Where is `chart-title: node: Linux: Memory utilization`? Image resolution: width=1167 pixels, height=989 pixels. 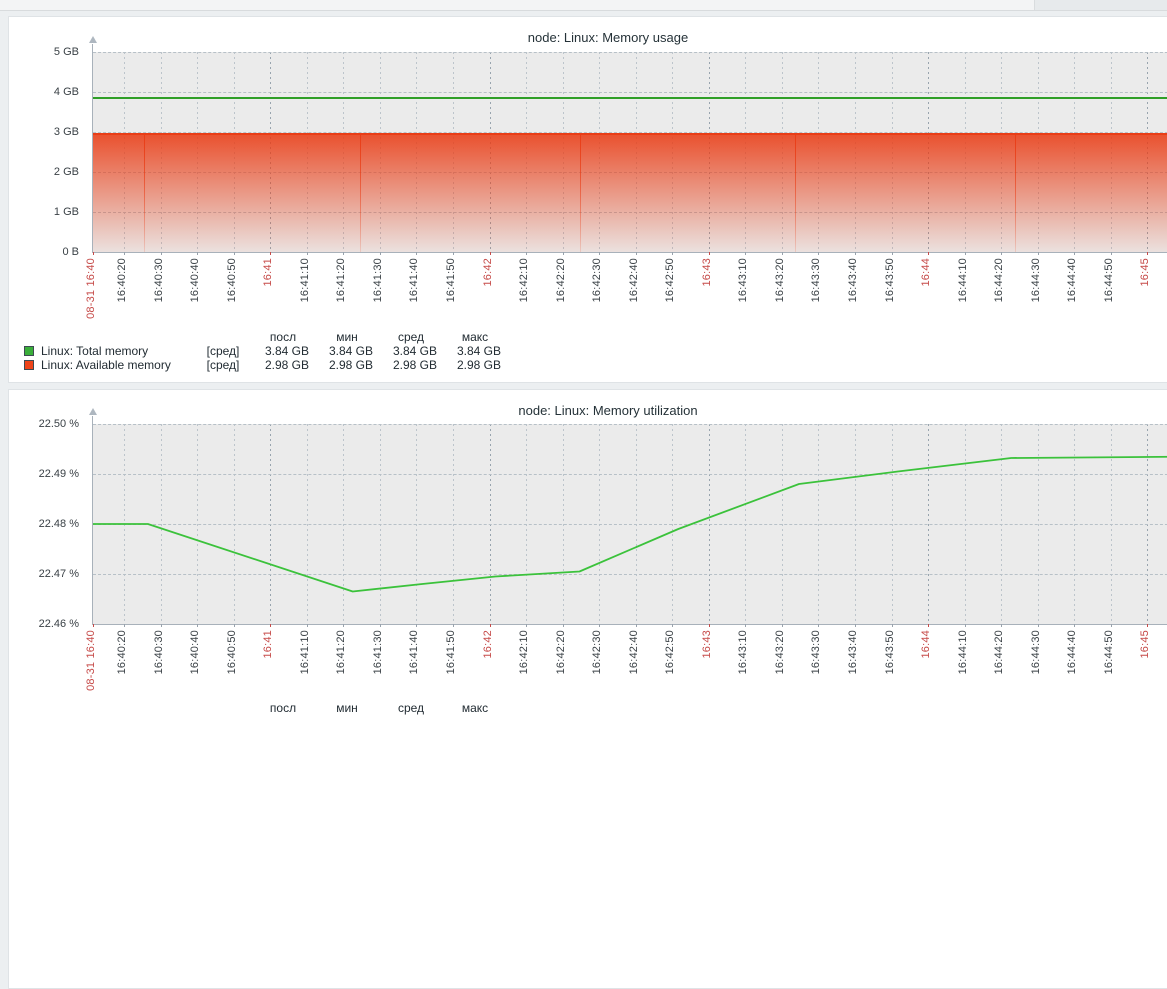
chart-title: node: Linux: Memory utilization is located at coordinates (608, 410).